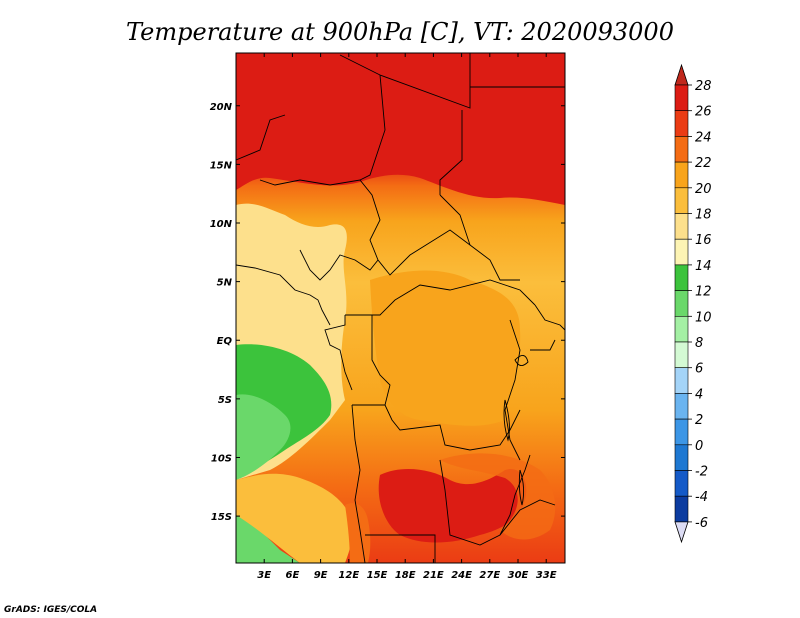 The image size is (800, 618). I want to click on colorbar-label: 22, so click(703, 163).